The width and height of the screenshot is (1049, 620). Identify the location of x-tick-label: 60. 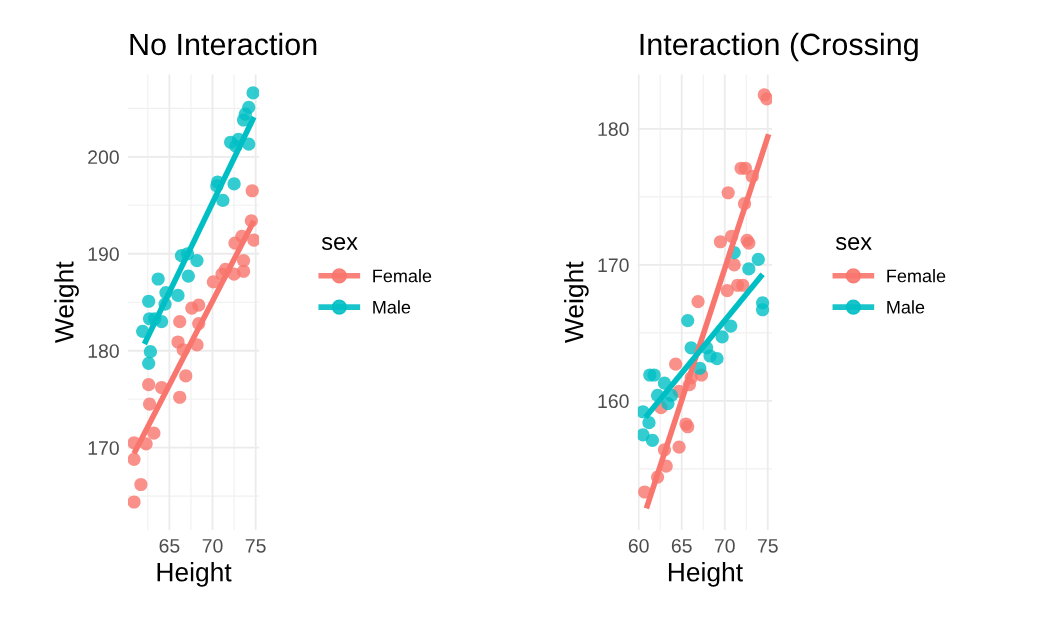
(638, 545).